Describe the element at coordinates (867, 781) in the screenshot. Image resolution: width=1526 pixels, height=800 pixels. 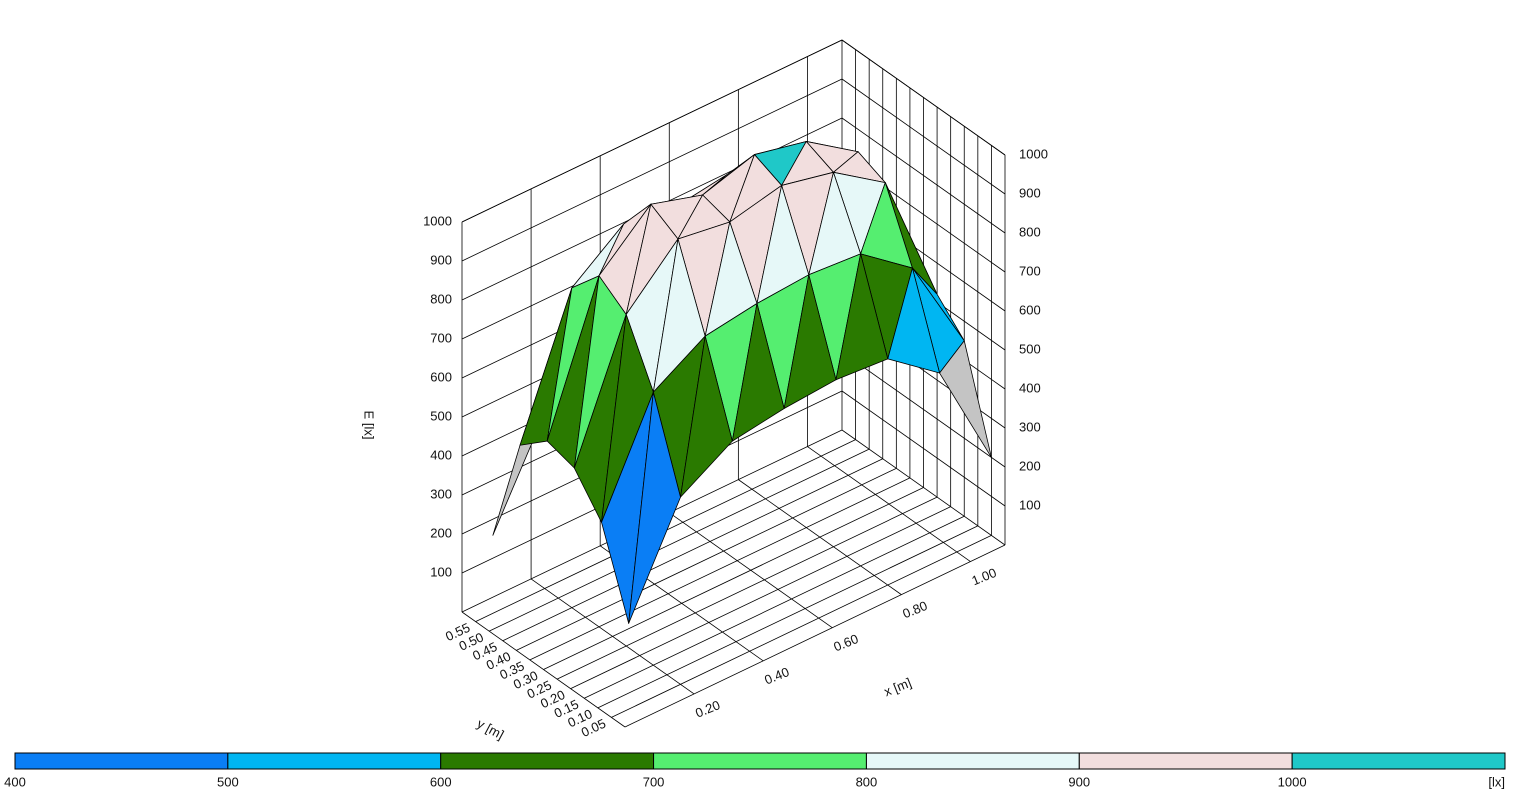
I see `colorbar-label: 800` at that location.